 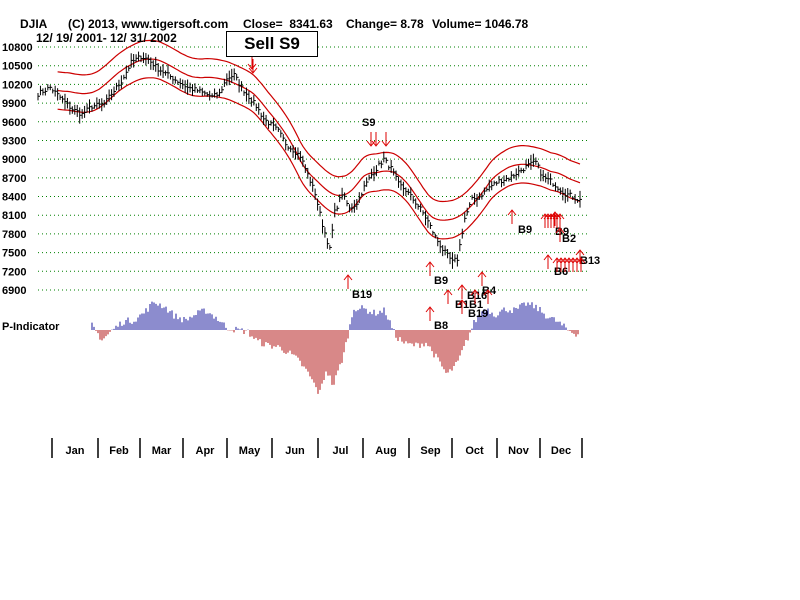 I want to click on p-indicator-histogram: P-Indicator, so click(x=290, y=347).